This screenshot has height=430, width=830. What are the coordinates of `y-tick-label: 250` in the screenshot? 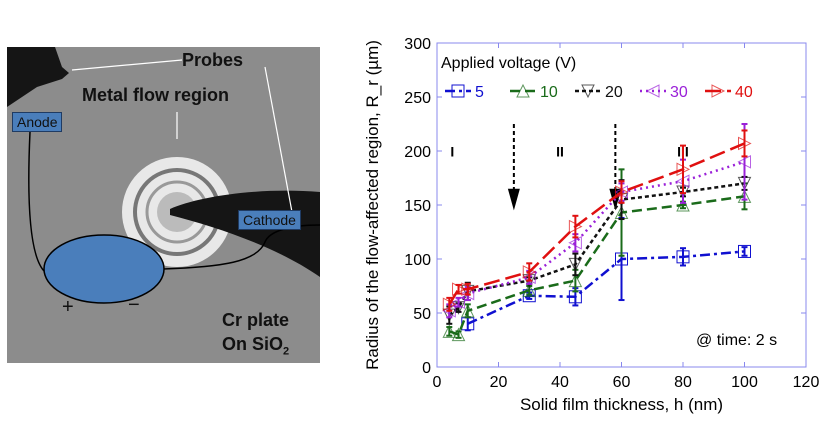 It's located at (417, 98).